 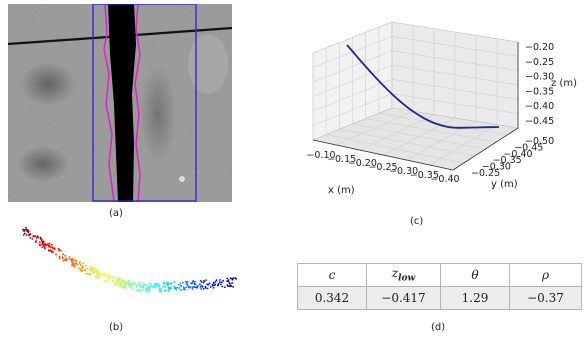 I want to click on x-tick-label: −0.40, so click(x=444, y=179).